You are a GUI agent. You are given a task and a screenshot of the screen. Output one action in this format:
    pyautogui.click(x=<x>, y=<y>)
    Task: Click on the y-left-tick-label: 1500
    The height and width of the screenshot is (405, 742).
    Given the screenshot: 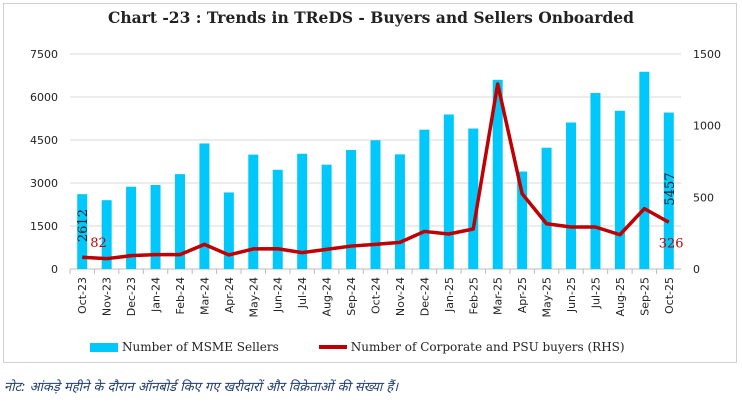 What is the action you would take?
    pyautogui.click(x=44, y=226)
    